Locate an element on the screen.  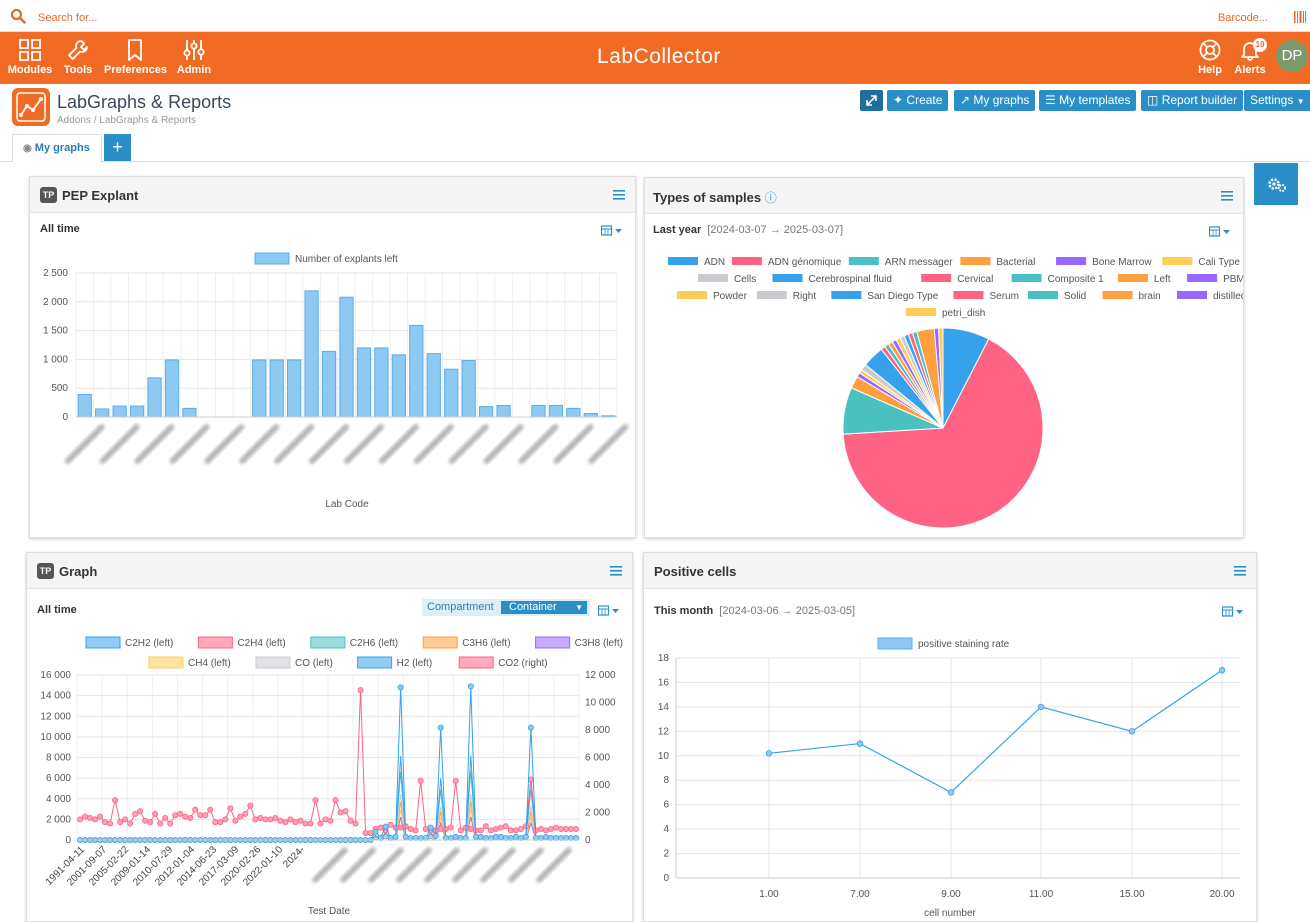
y-right-tick-label: 8 000 is located at coordinates (597, 730).